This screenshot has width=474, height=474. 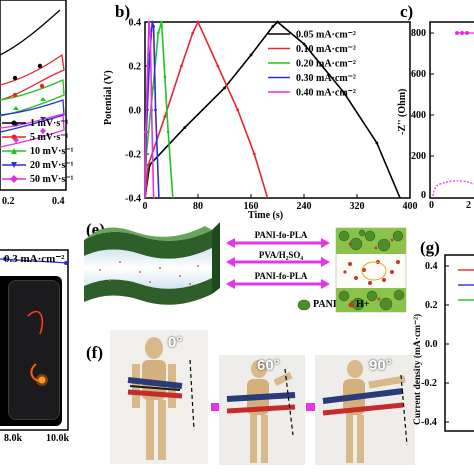 I want to click on c-tick-x-0: 0, so click(x=431, y=205).